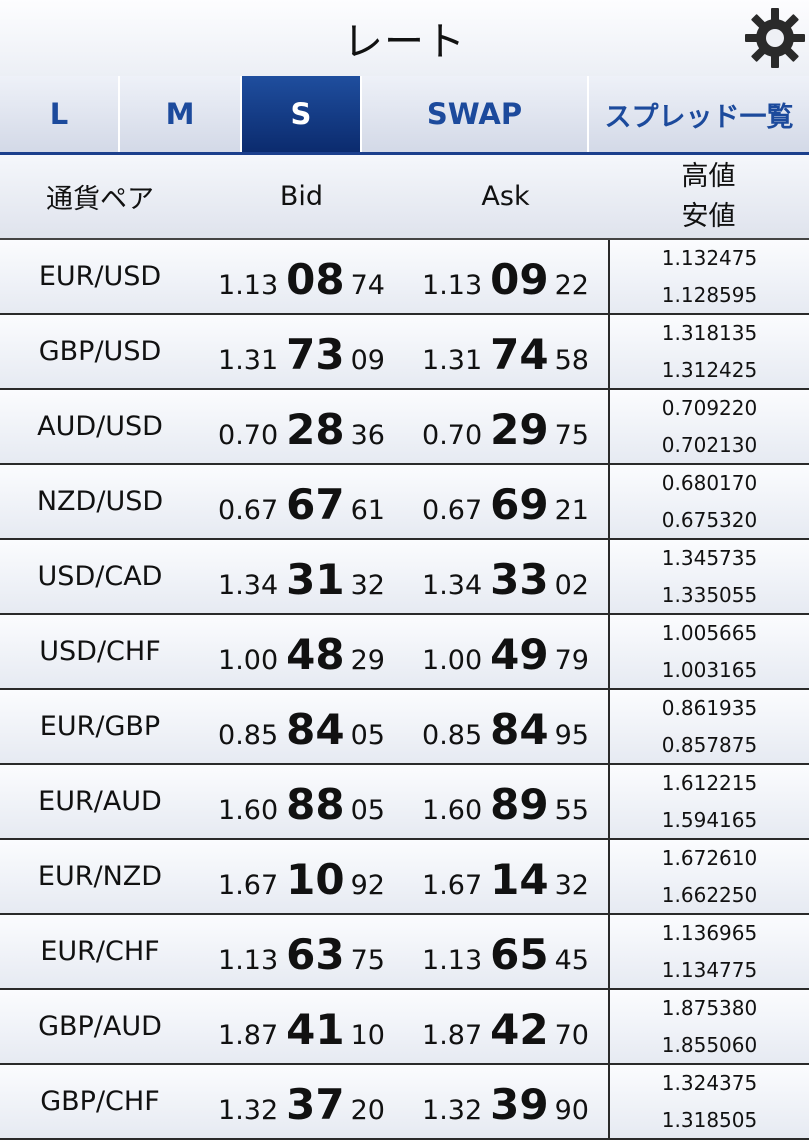 The width and height of the screenshot is (809, 1145). What do you see at coordinates (248, 360) in the screenshot?
I see `price-prefix: 1.31` at bounding box center [248, 360].